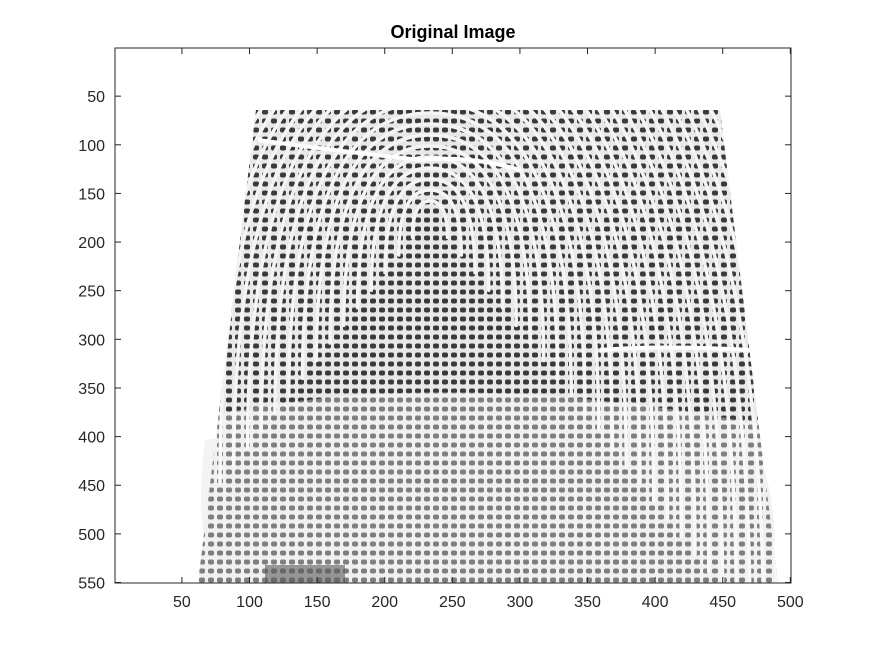 The image size is (875, 656). What do you see at coordinates (91, 194) in the screenshot?
I see `y-tick-label: 150` at bounding box center [91, 194].